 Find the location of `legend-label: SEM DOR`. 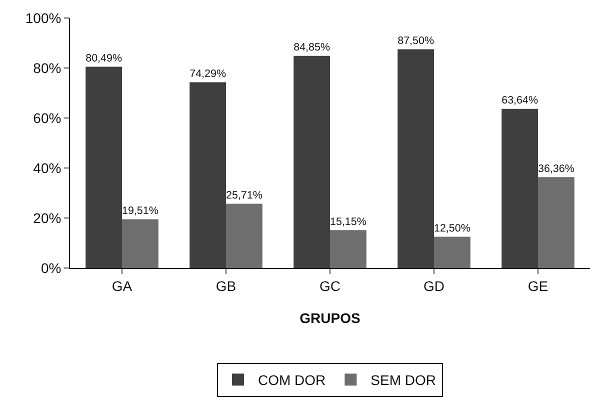

legend-label: SEM DOR is located at coordinates (403, 380).